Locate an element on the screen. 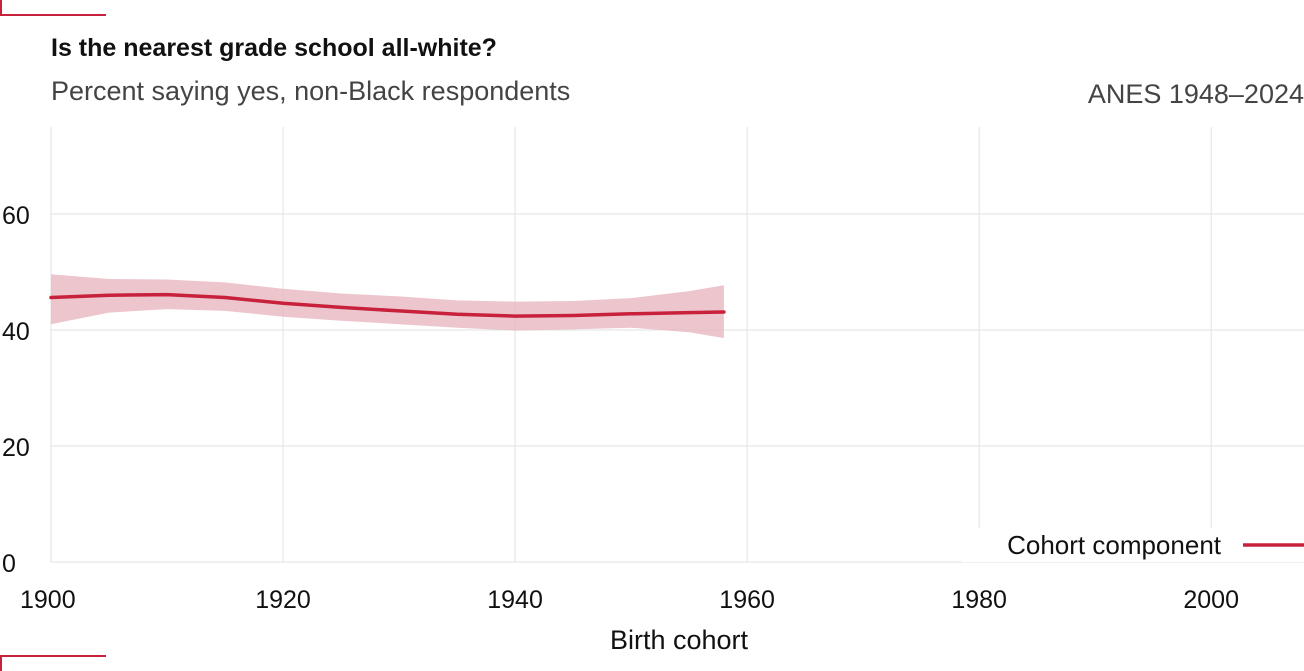 The image size is (1304, 671). confidence-band-layer is located at coordinates (387, 306).